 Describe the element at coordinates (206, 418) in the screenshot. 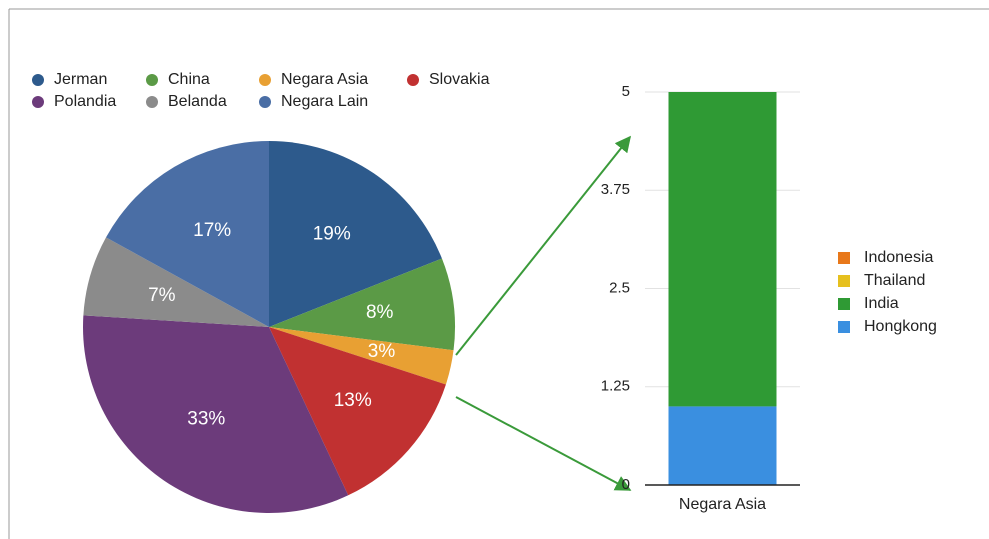

I see `slice-label: 33%` at that location.